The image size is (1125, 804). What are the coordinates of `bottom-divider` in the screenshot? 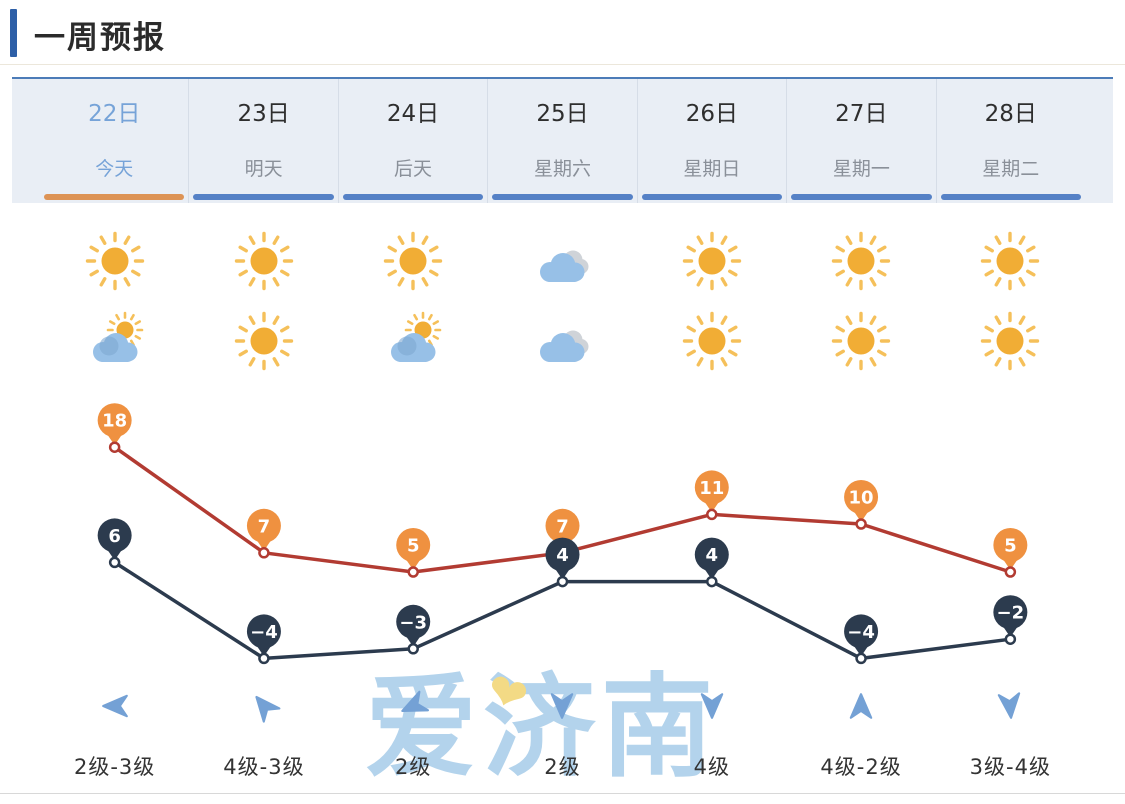 It's located at (562, 793).